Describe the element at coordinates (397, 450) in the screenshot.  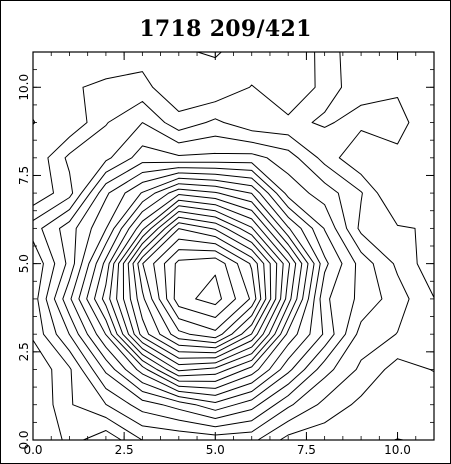
I see `x-tick-label: 10.0` at that location.